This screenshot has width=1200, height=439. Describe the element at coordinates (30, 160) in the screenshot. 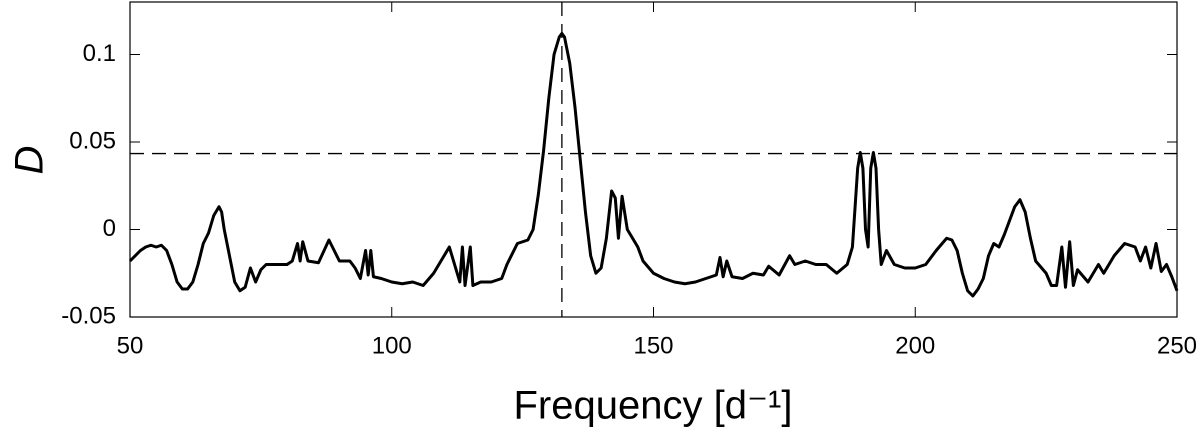

I see `y-axis-label: D` at that location.